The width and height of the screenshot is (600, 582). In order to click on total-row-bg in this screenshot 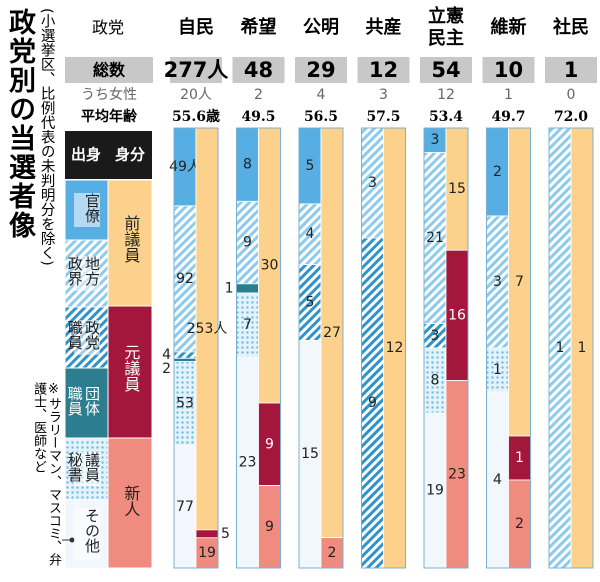, I will do `click(109, 70)`.